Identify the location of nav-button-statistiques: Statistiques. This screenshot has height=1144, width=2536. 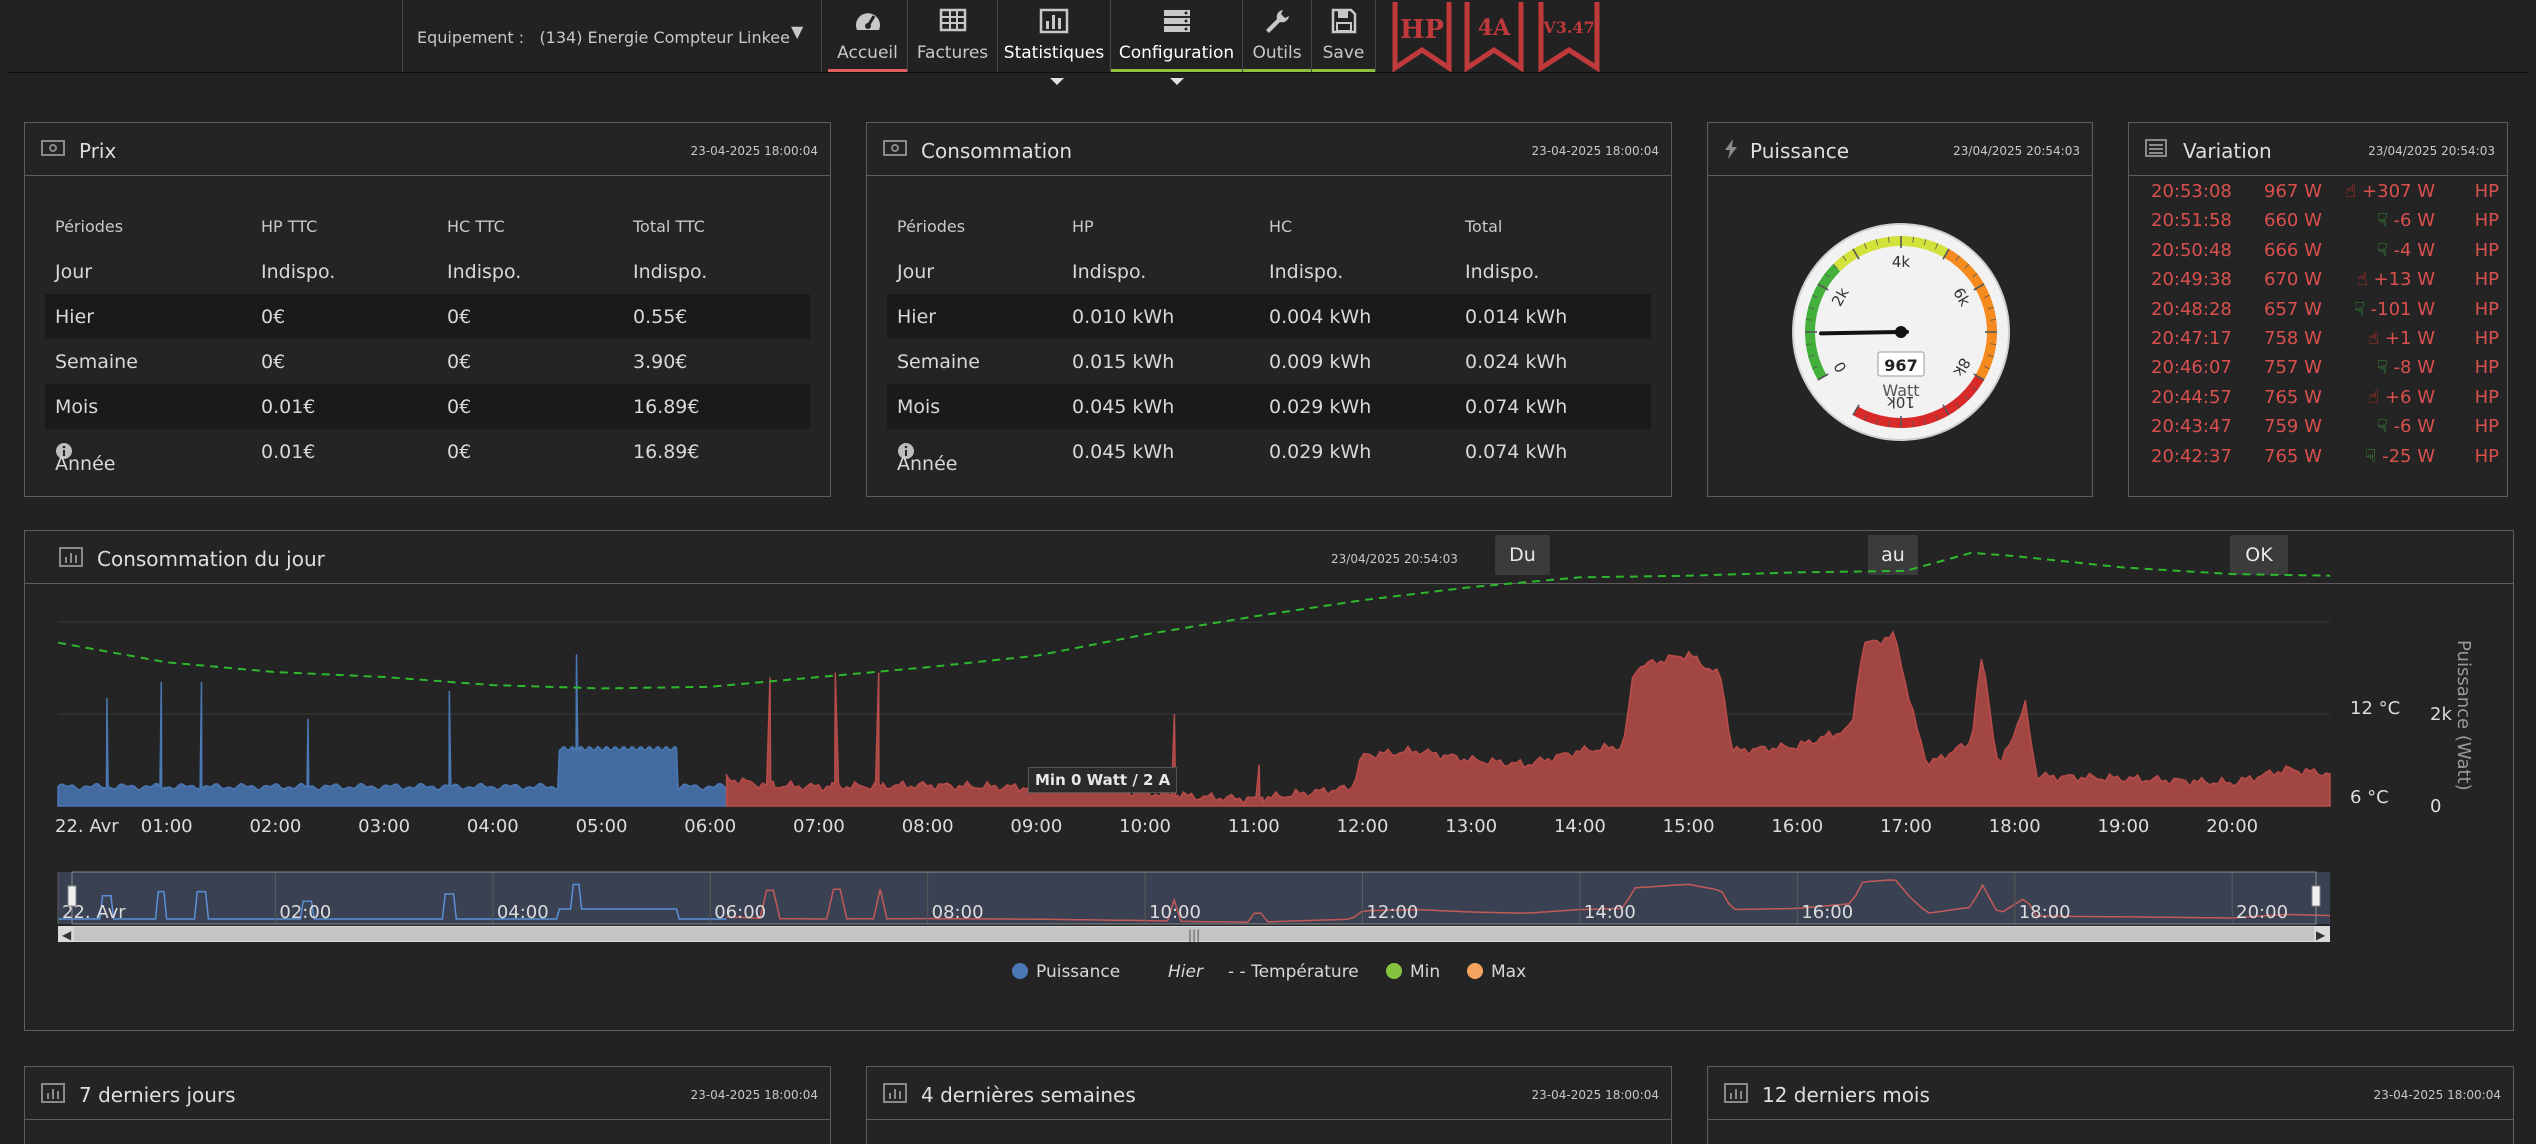
(1054, 36).